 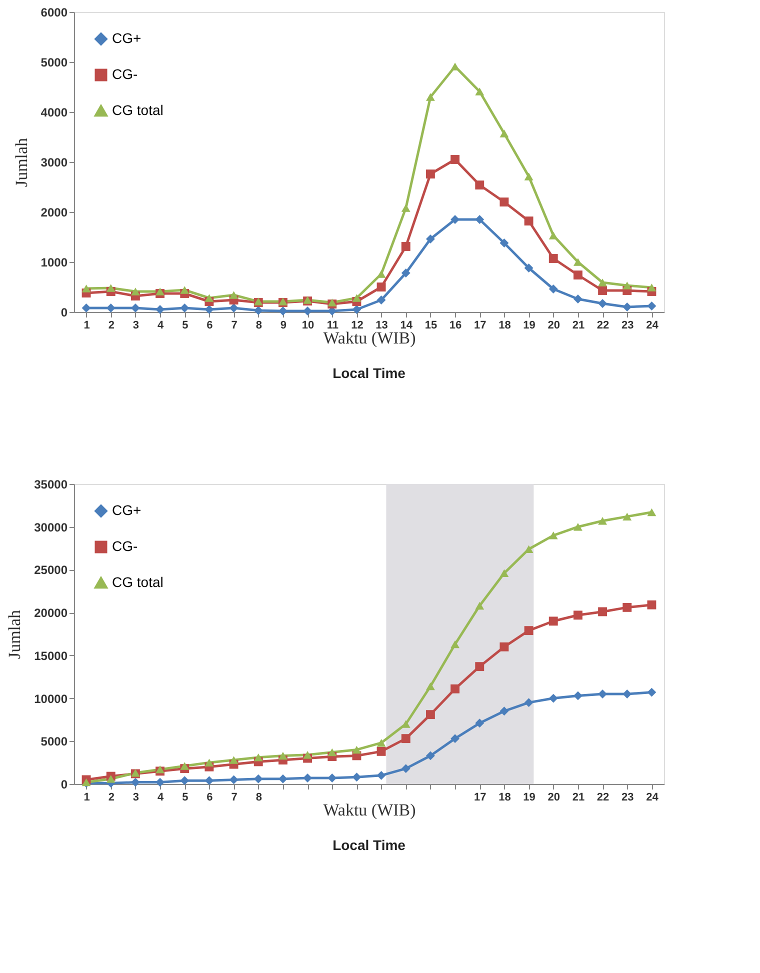 What do you see at coordinates (136, 326) in the screenshot?
I see `x-tick-label: 3` at bounding box center [136, 326].